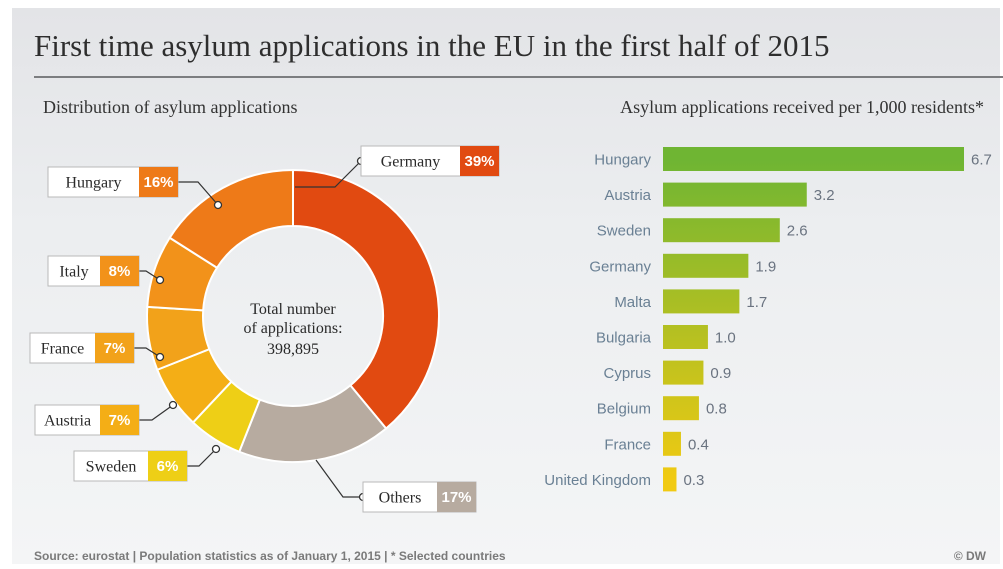 Image resolution: width=1003 pixels, height=569 pixels. Describe the element at coordinates (400, 498) in the screenshot. I see `callout-label: Others` at that location.